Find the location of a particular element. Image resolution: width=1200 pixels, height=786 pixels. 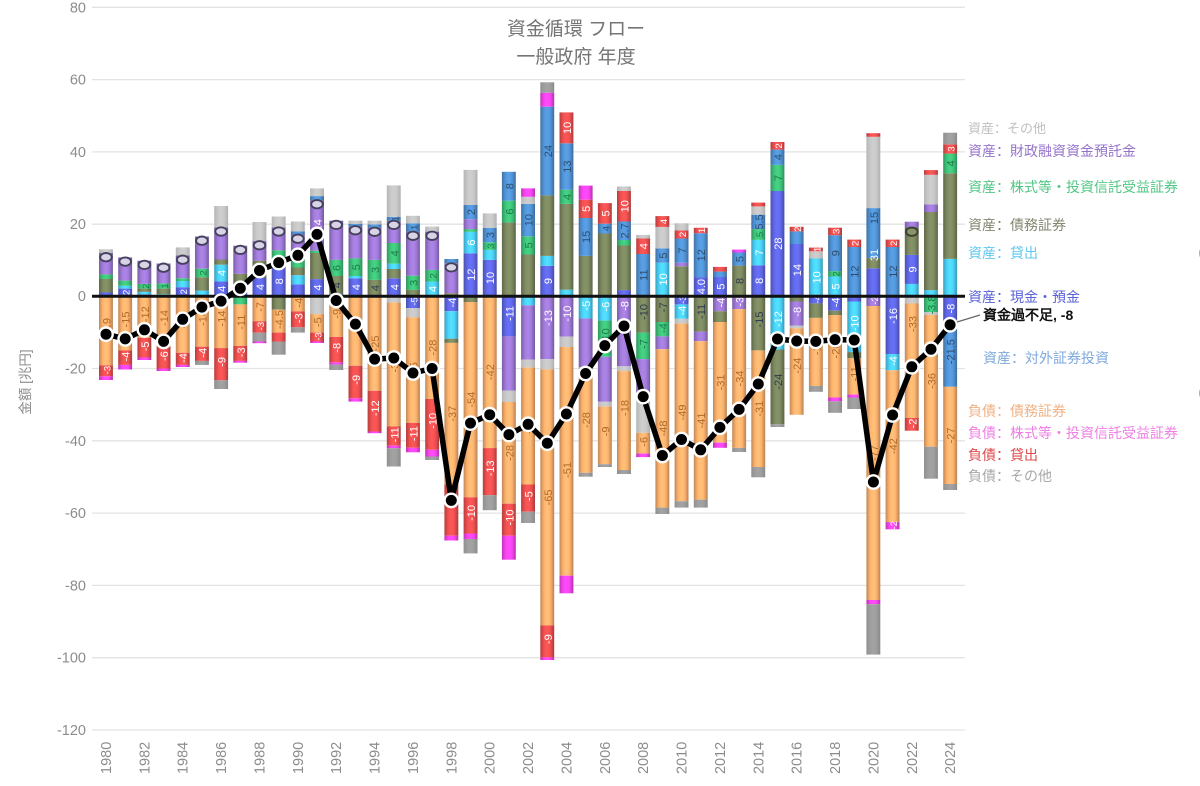

svg-text: -12 is located at coordinates (376, 408).